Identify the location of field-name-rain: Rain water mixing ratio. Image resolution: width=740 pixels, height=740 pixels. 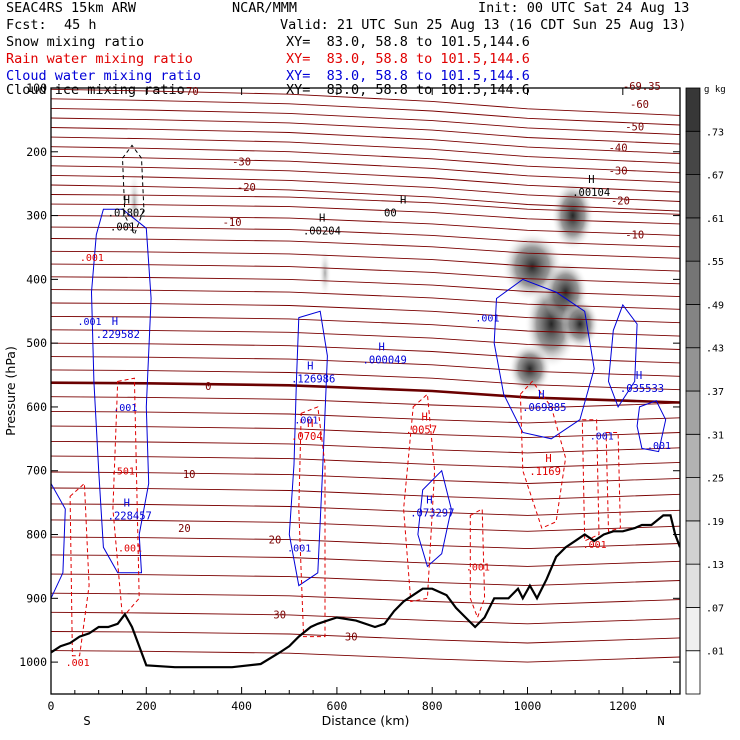
(99, 59).